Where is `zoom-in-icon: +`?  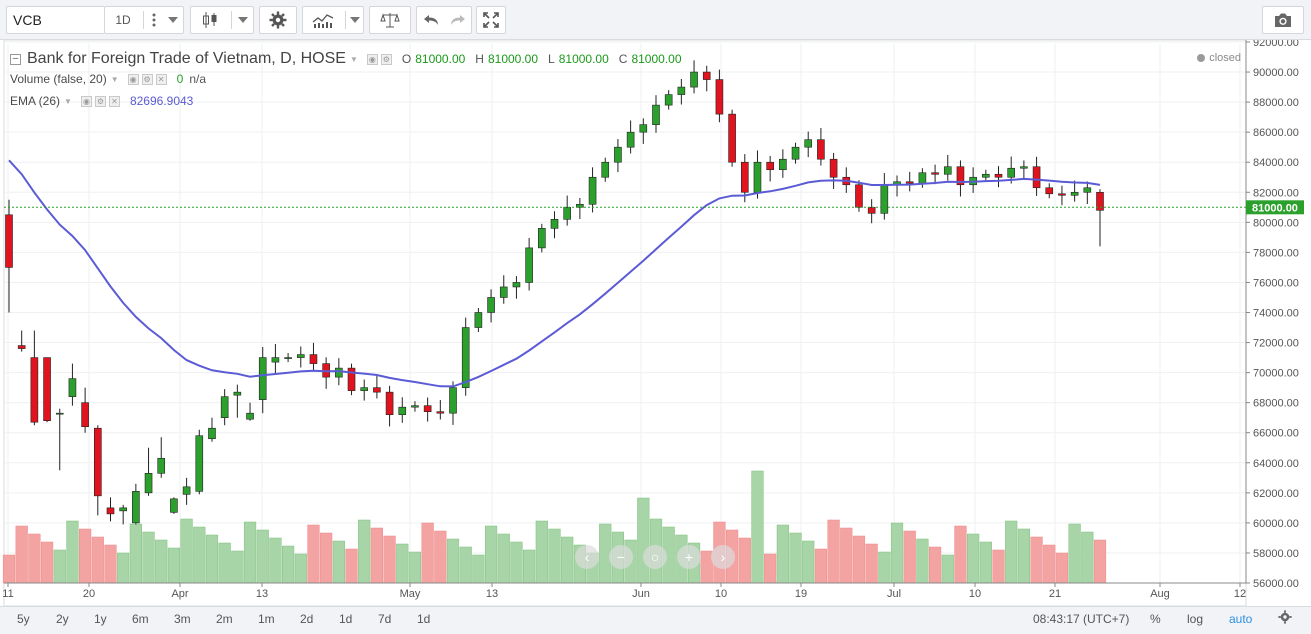
zoom-in-icon: + is located at coordinates (689, 557).